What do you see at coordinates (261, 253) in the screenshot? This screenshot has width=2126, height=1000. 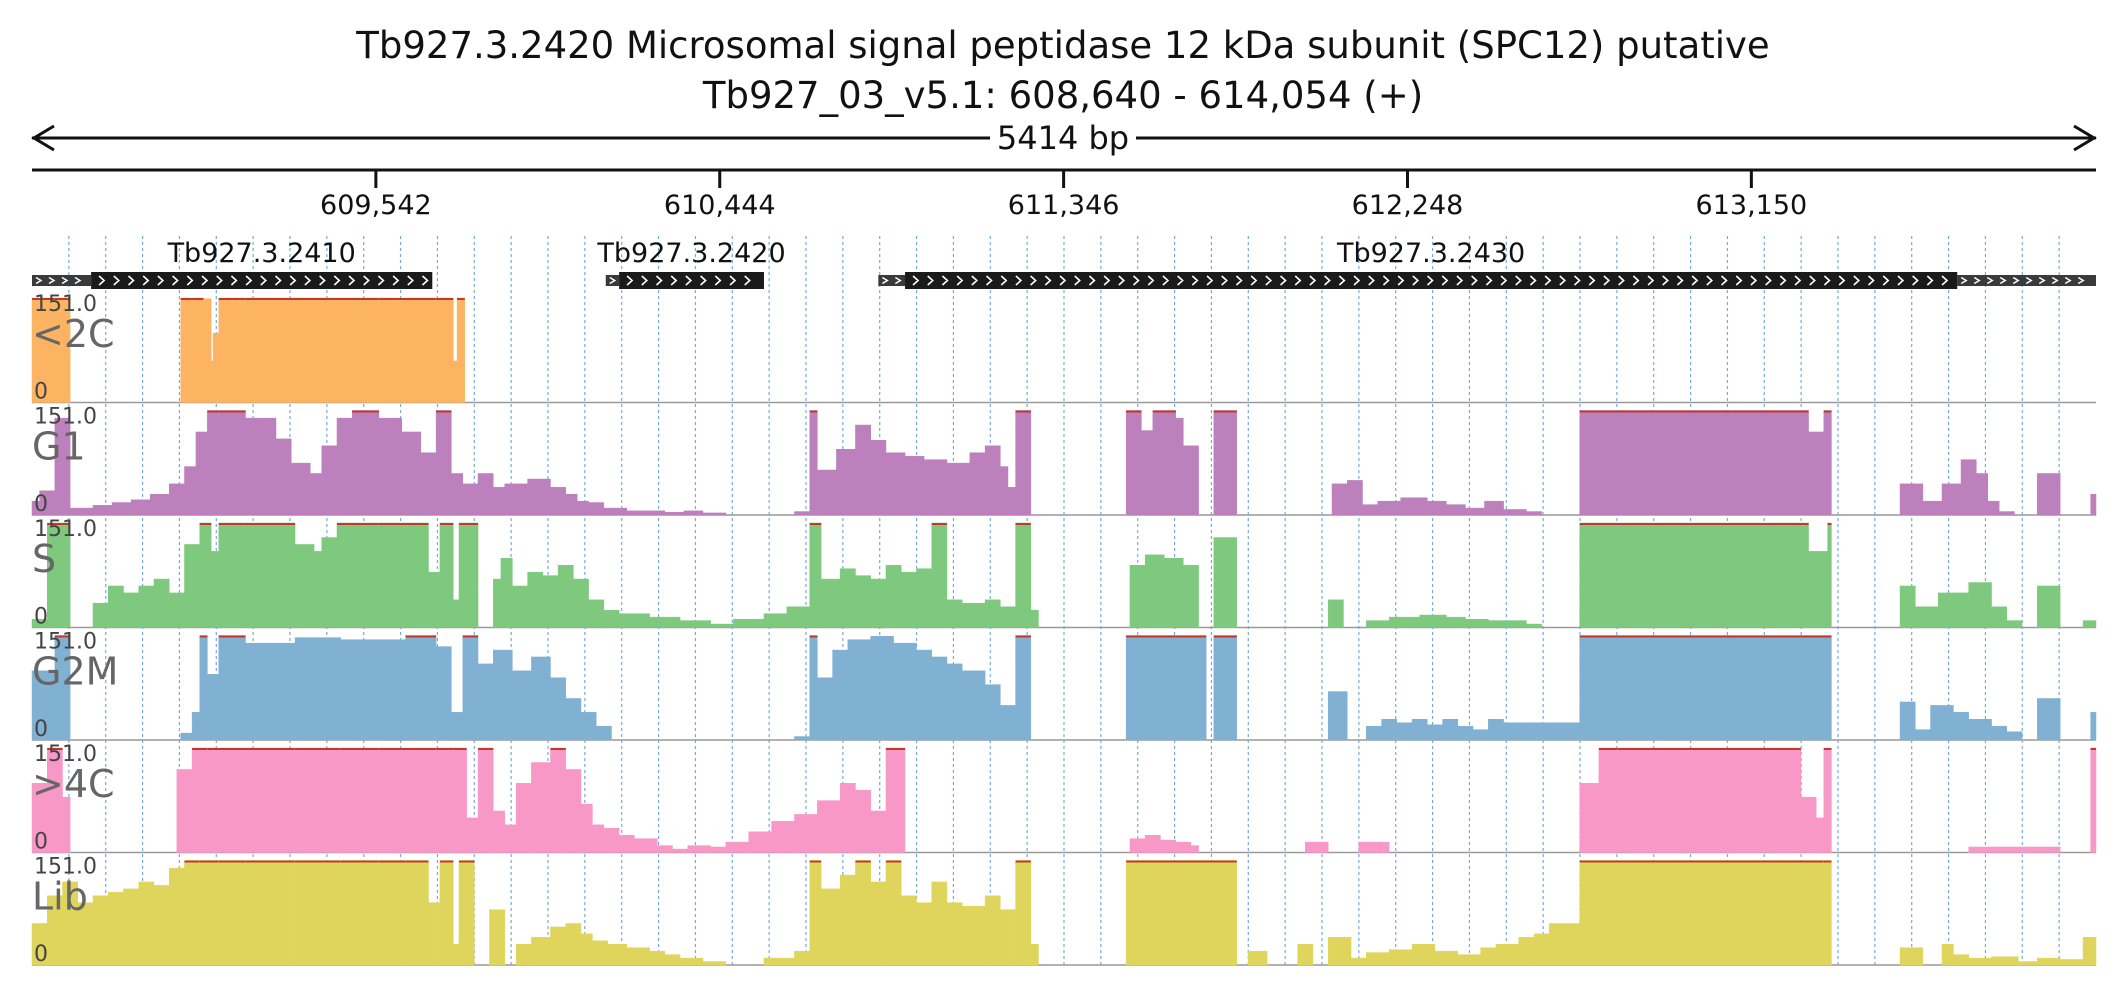 I see `gene-label: Tb927.3.2410` at bounding box center [261, 253].